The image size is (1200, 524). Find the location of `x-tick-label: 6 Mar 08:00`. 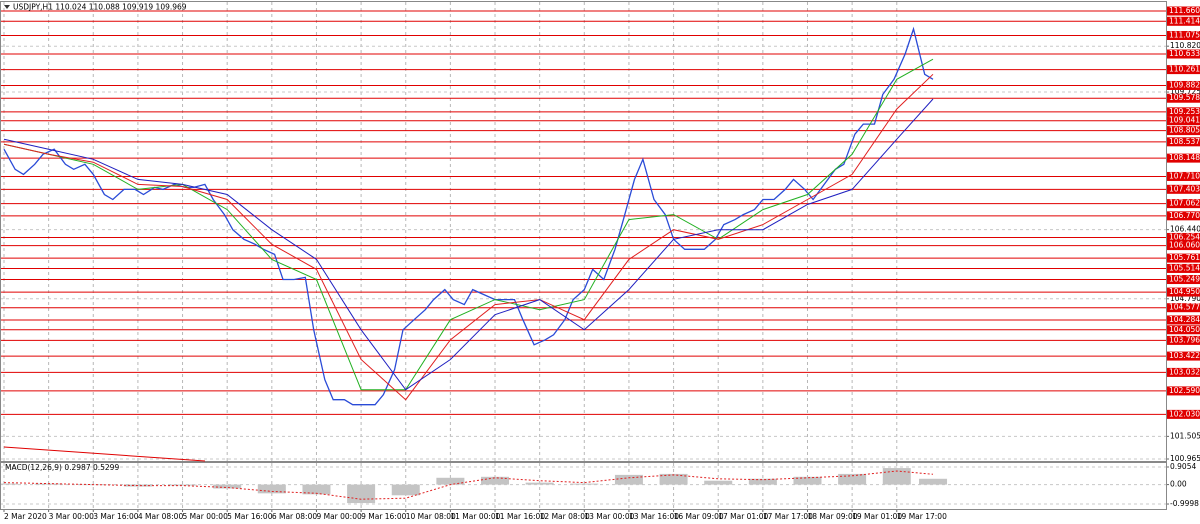

x-tick-label: 6 Mar 08:00 is located at coordinates (295, 516).